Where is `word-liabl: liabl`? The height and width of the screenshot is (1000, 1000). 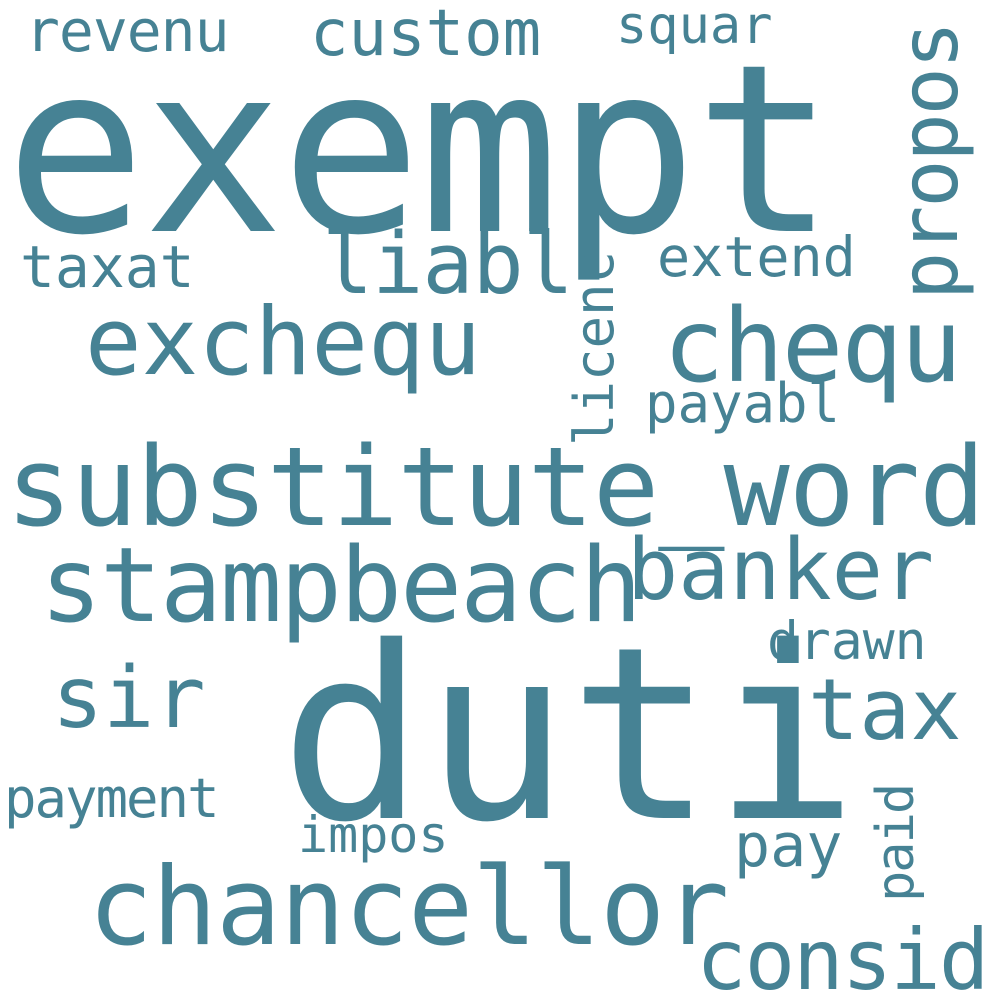
word-liabl: liabl is located at coordinates (448, 264).